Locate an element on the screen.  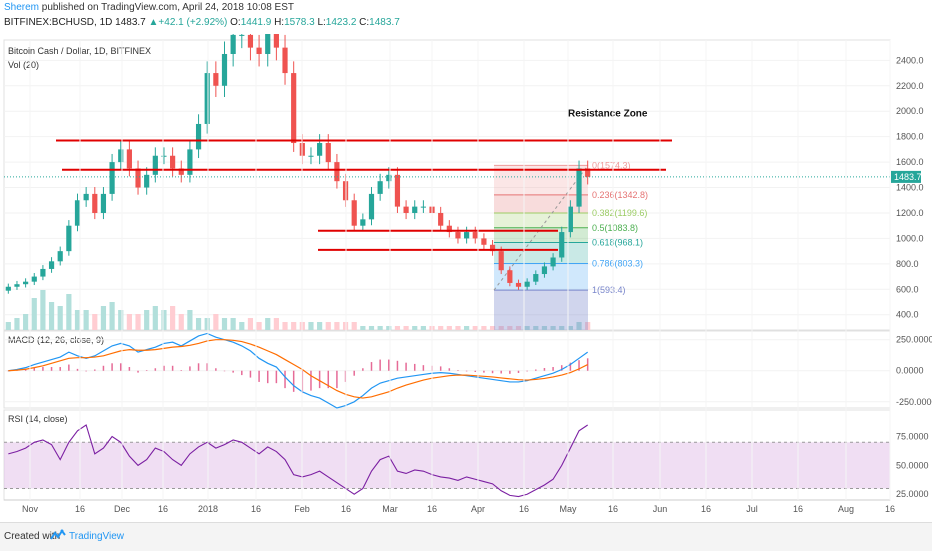
high-label: H: is located at coordinates (279, 22).